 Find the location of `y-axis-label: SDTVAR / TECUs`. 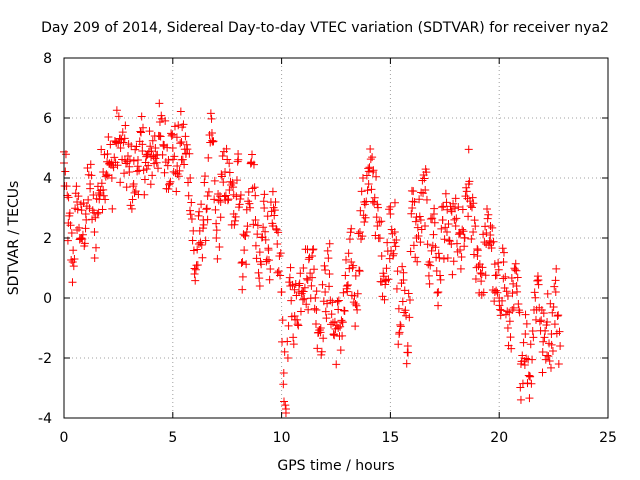

y-axis-label: SDTVAR / TECUs is located at coordinates (14, 238).